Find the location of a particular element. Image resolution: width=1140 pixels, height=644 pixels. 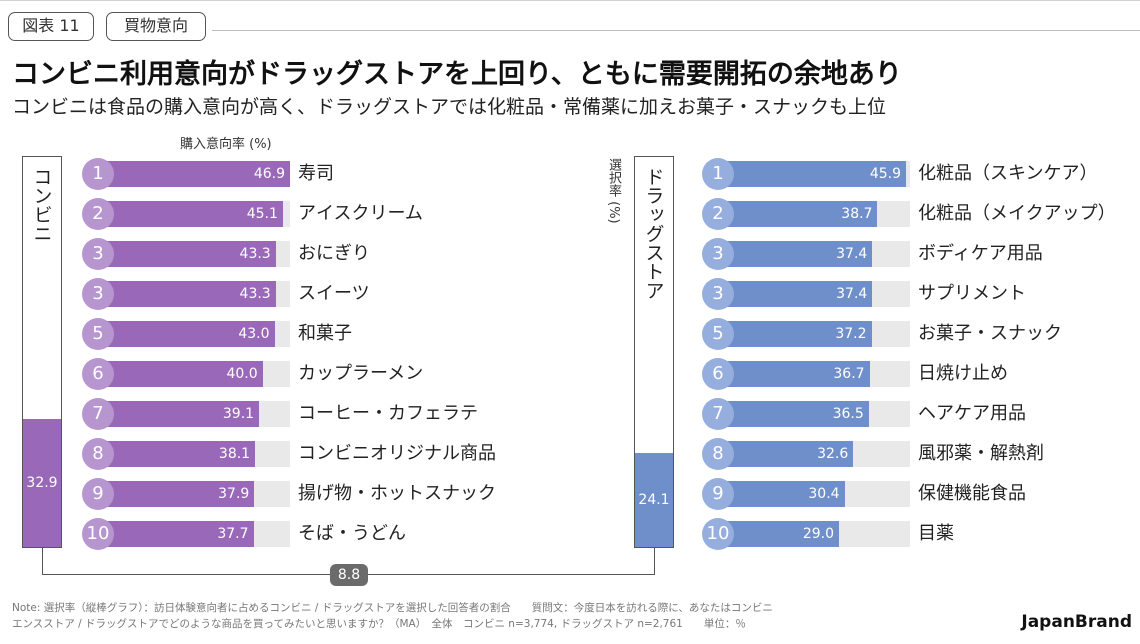

drugstore-rank-badge: 6 is located at coordinates (718, 374).